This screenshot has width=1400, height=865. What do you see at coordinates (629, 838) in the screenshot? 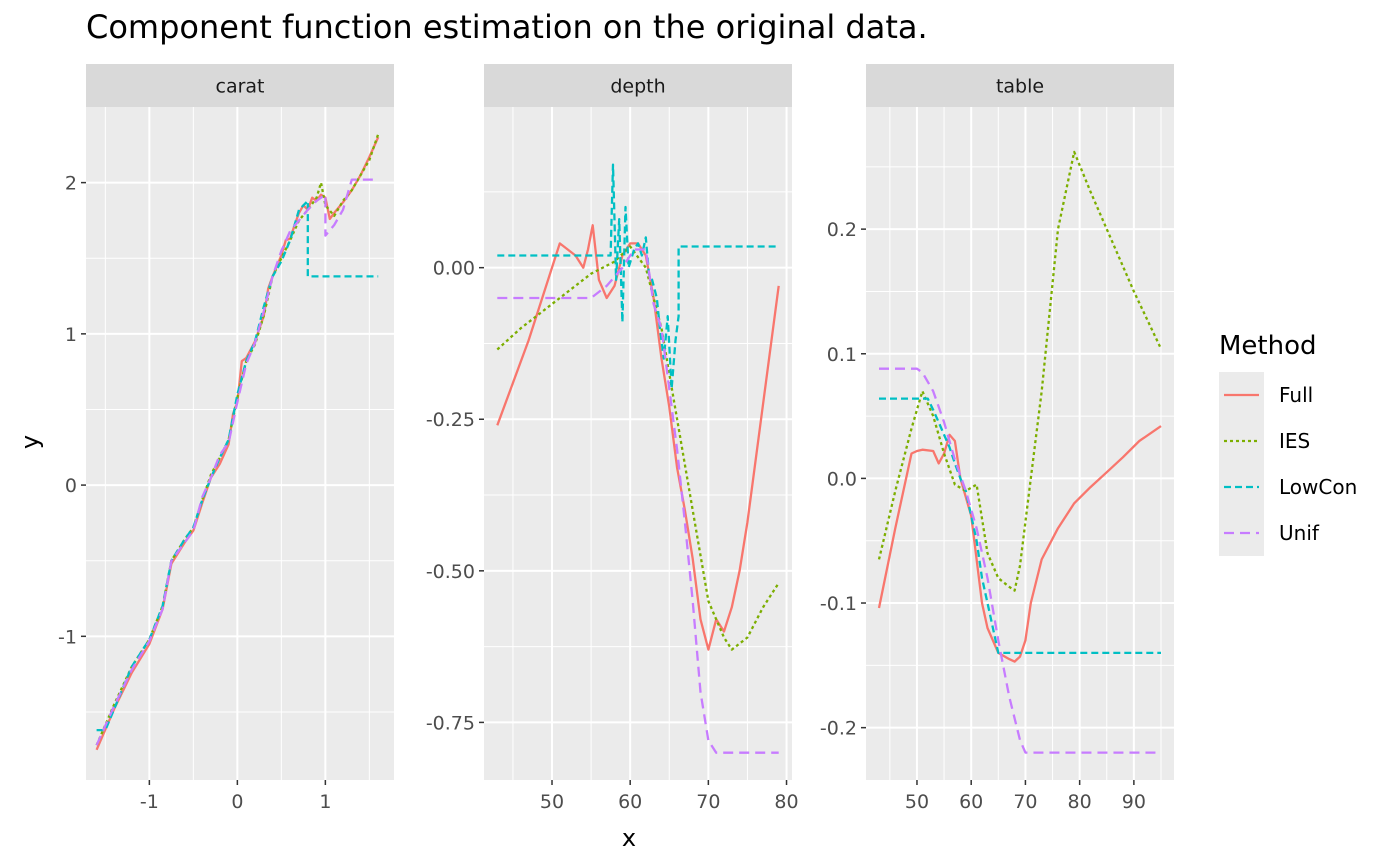
I see `x-axis-title: x` at bounding box center [629, 838].